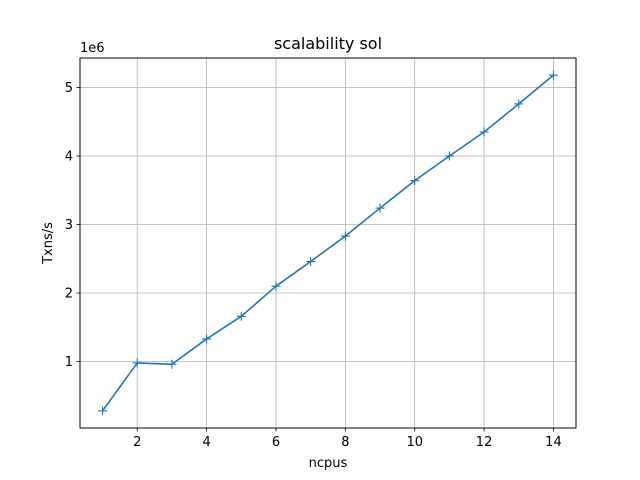 The image size is (640, 480). I want to click on y-tick-label: 3, so click(69, 225).